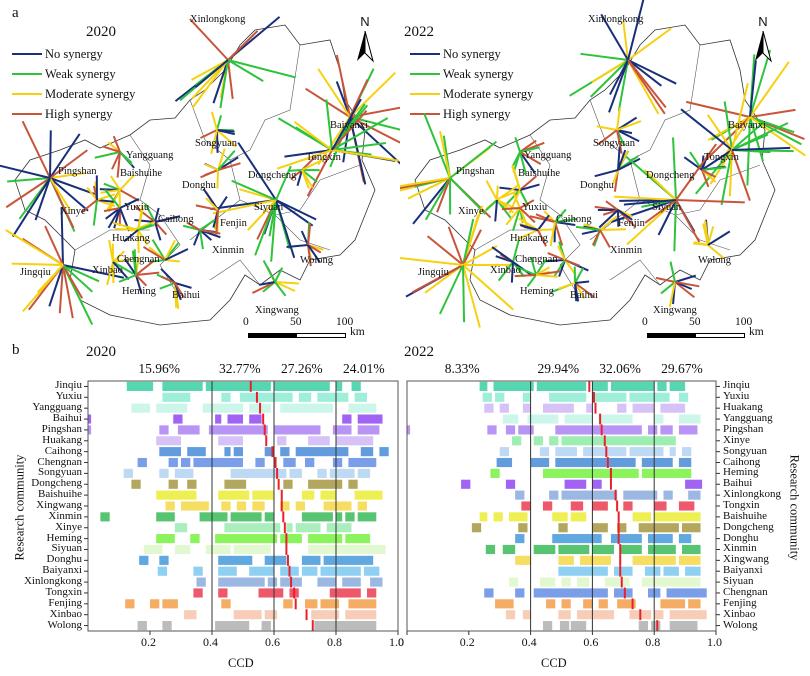 The image size is (810, 676). What do you see at coordinates (64, 624) in the screenshot?
I see `row-label: Wolong` at bounding box center [64, 624].